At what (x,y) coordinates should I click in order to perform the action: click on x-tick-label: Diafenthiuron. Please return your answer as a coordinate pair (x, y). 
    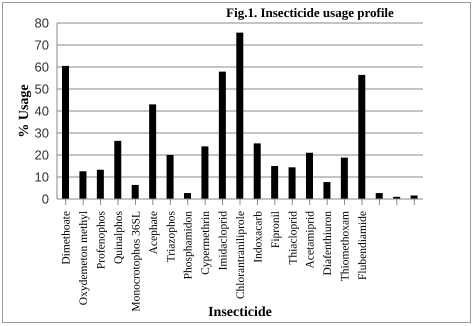
    Looking at the image, I should click on (328, 243).